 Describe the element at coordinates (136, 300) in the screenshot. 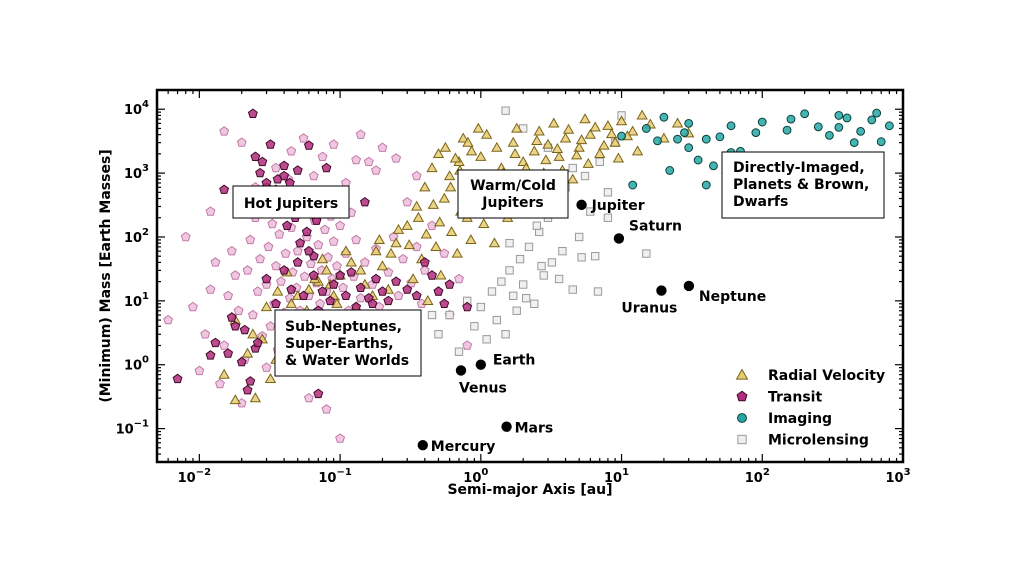

I see `y-tick-label: 10¹` at that location.